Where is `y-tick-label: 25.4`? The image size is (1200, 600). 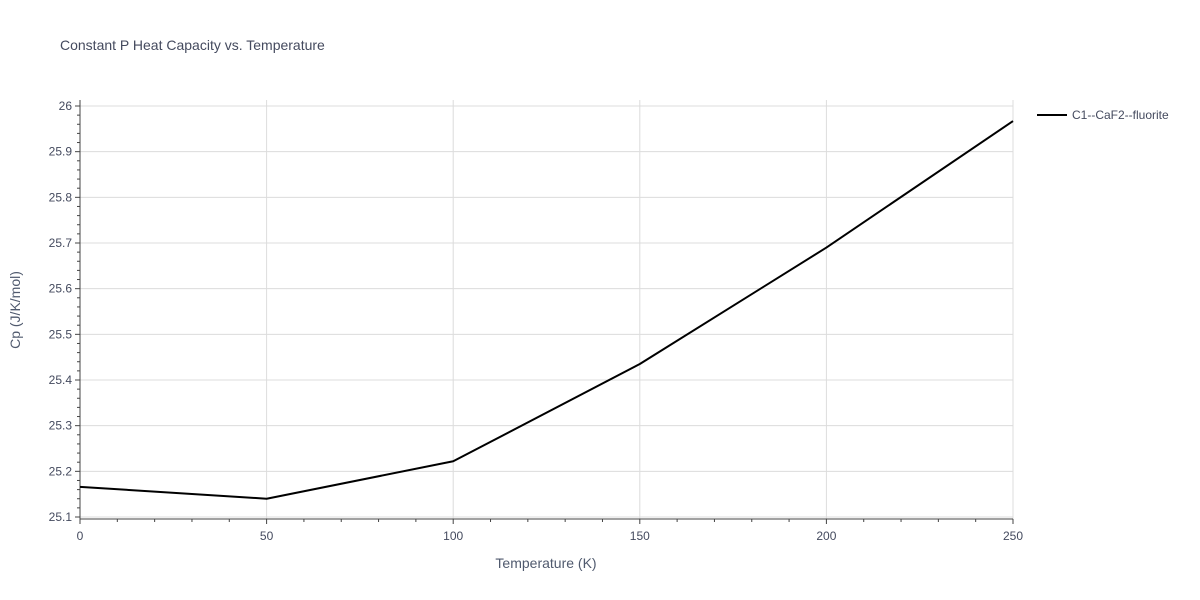
y-tick-label: 25.4 is located at coordinates (61, 380).